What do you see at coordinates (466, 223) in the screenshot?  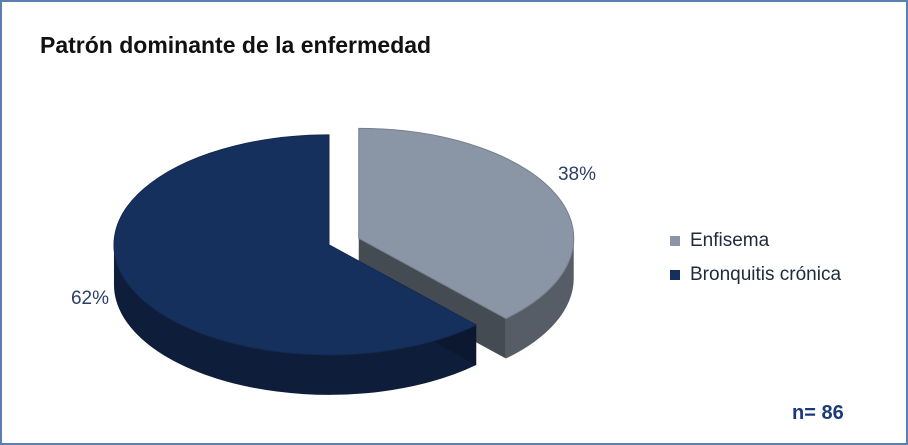 I see `pie-slice-enfisema` at bounding box center [466, 223].